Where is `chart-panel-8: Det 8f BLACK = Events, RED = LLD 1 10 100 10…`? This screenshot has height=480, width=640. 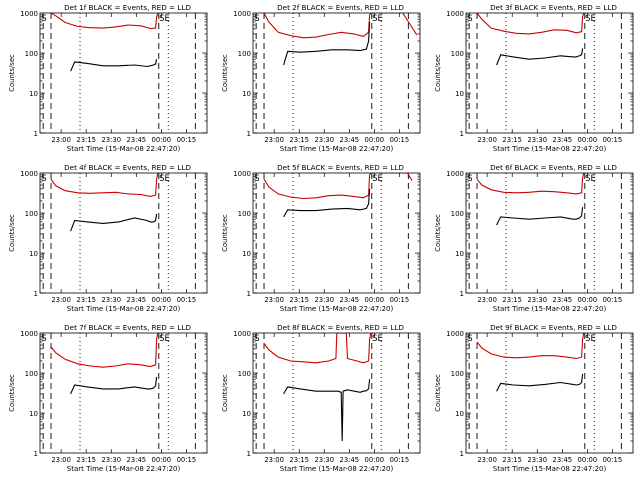
chart-panel-8: Det 8f BLACK = Events, RED = LLD 1 10 100 10… is located at coordinates (321, 398).